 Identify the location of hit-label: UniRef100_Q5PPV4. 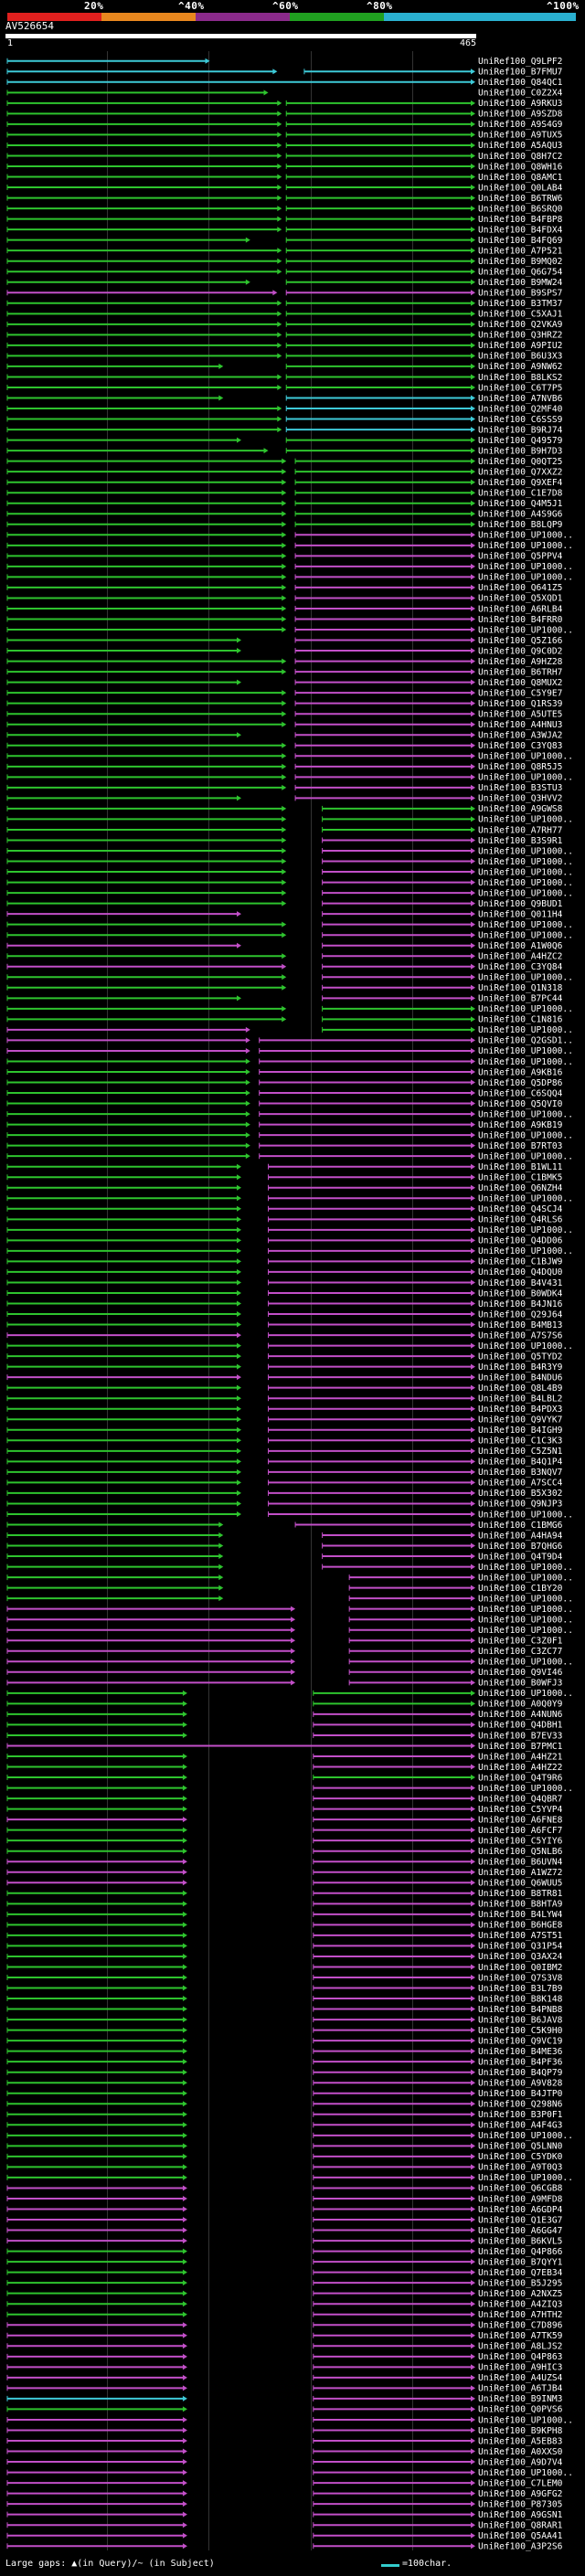
(520, 557).